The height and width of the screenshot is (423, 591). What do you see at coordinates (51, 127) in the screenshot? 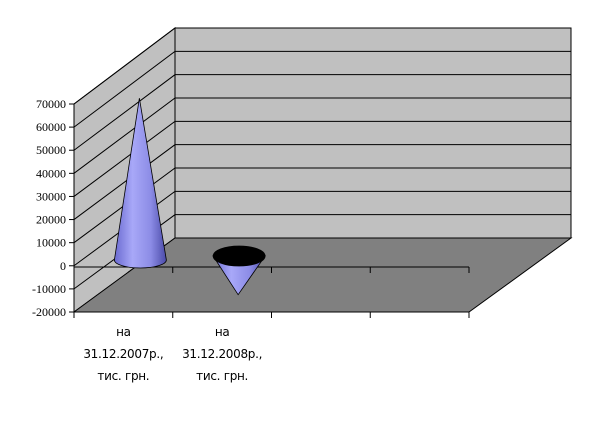
I see `y-tick-label: 60000` at bounding box center [51, 127].